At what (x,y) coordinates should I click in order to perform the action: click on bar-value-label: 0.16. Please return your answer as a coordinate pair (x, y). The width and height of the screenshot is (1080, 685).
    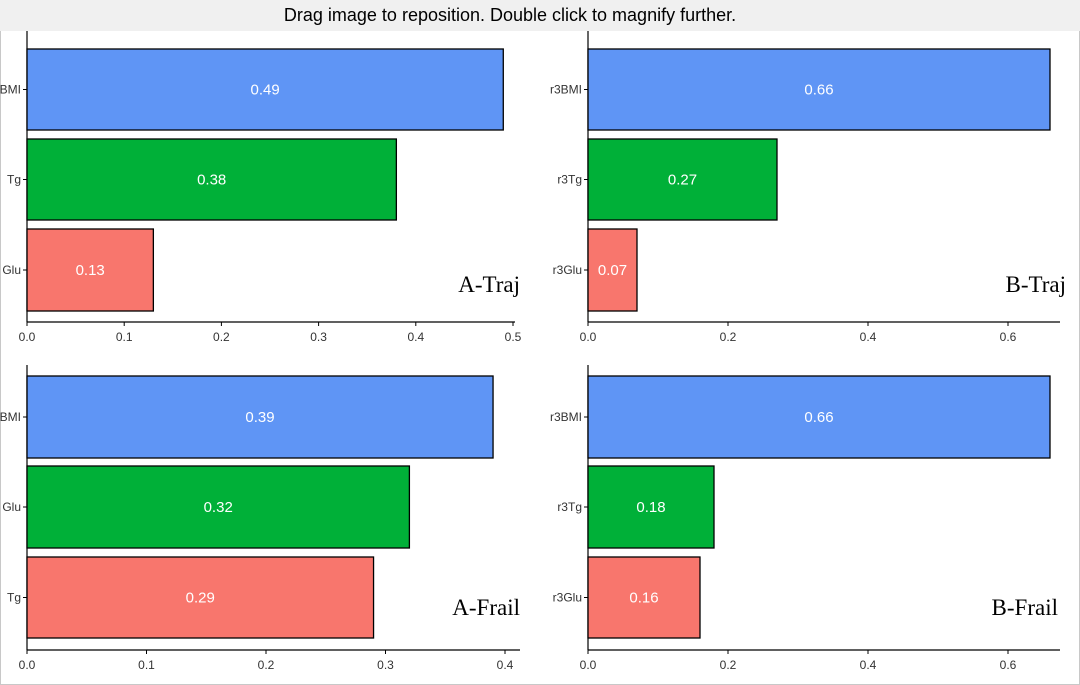
    Looking at the image, I should click on (643, 598).